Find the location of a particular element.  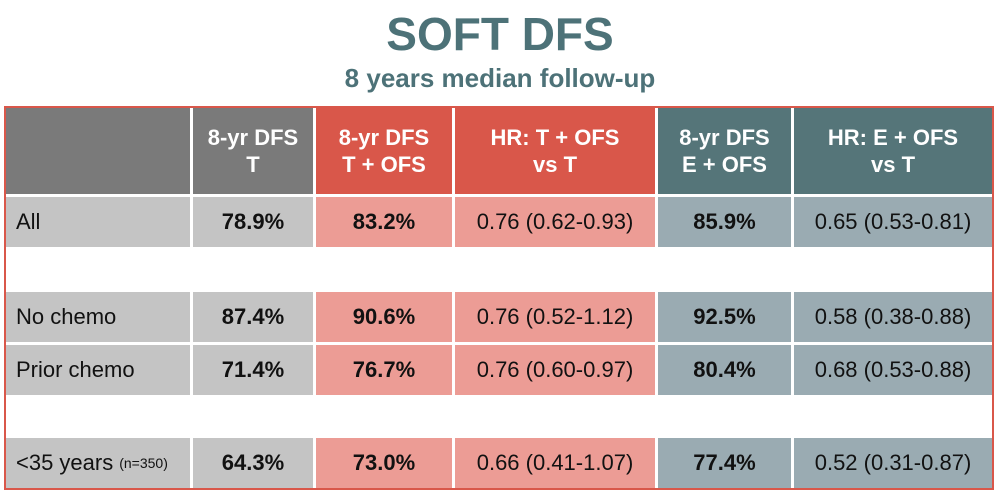

header-dfs-t-ofs: 8-yr DFS T + OFS is located at coordinates (384, 151).